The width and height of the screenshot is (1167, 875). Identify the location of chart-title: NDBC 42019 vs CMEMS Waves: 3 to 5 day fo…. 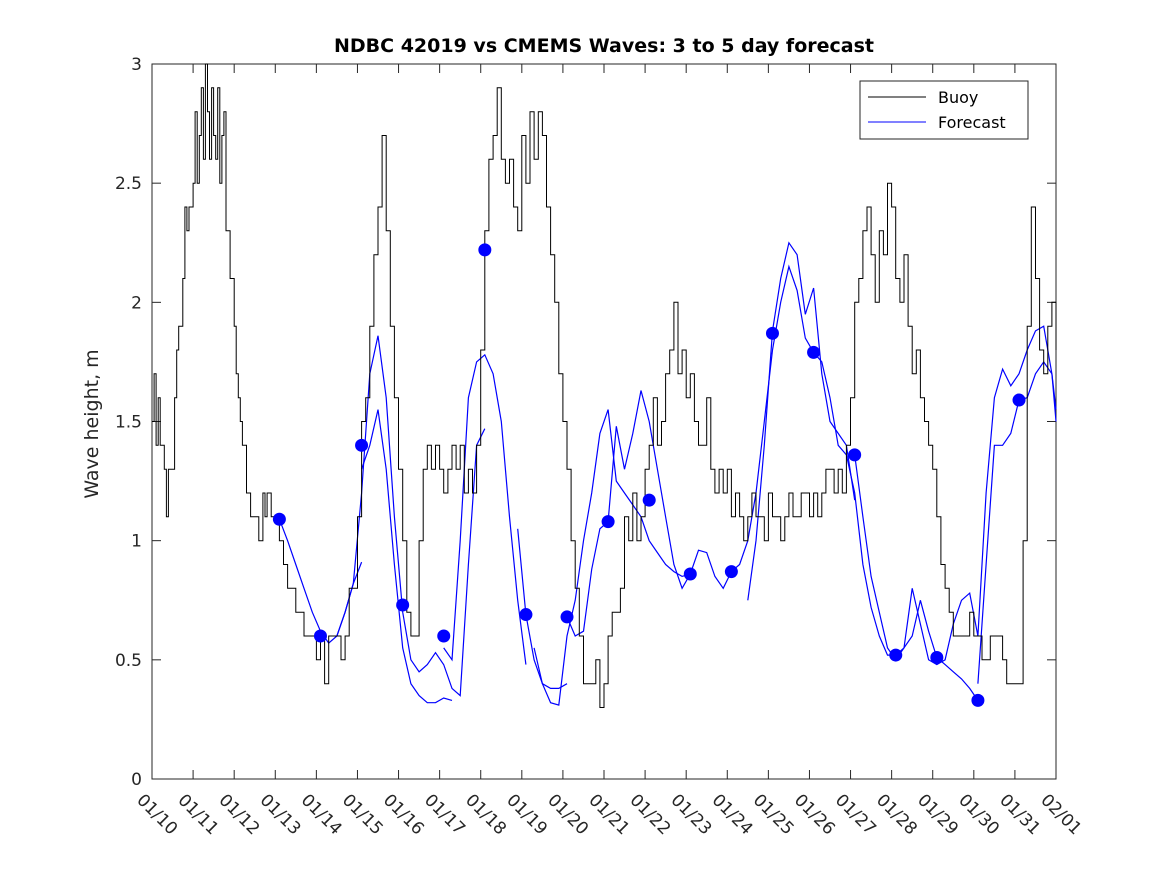
(604, 46).